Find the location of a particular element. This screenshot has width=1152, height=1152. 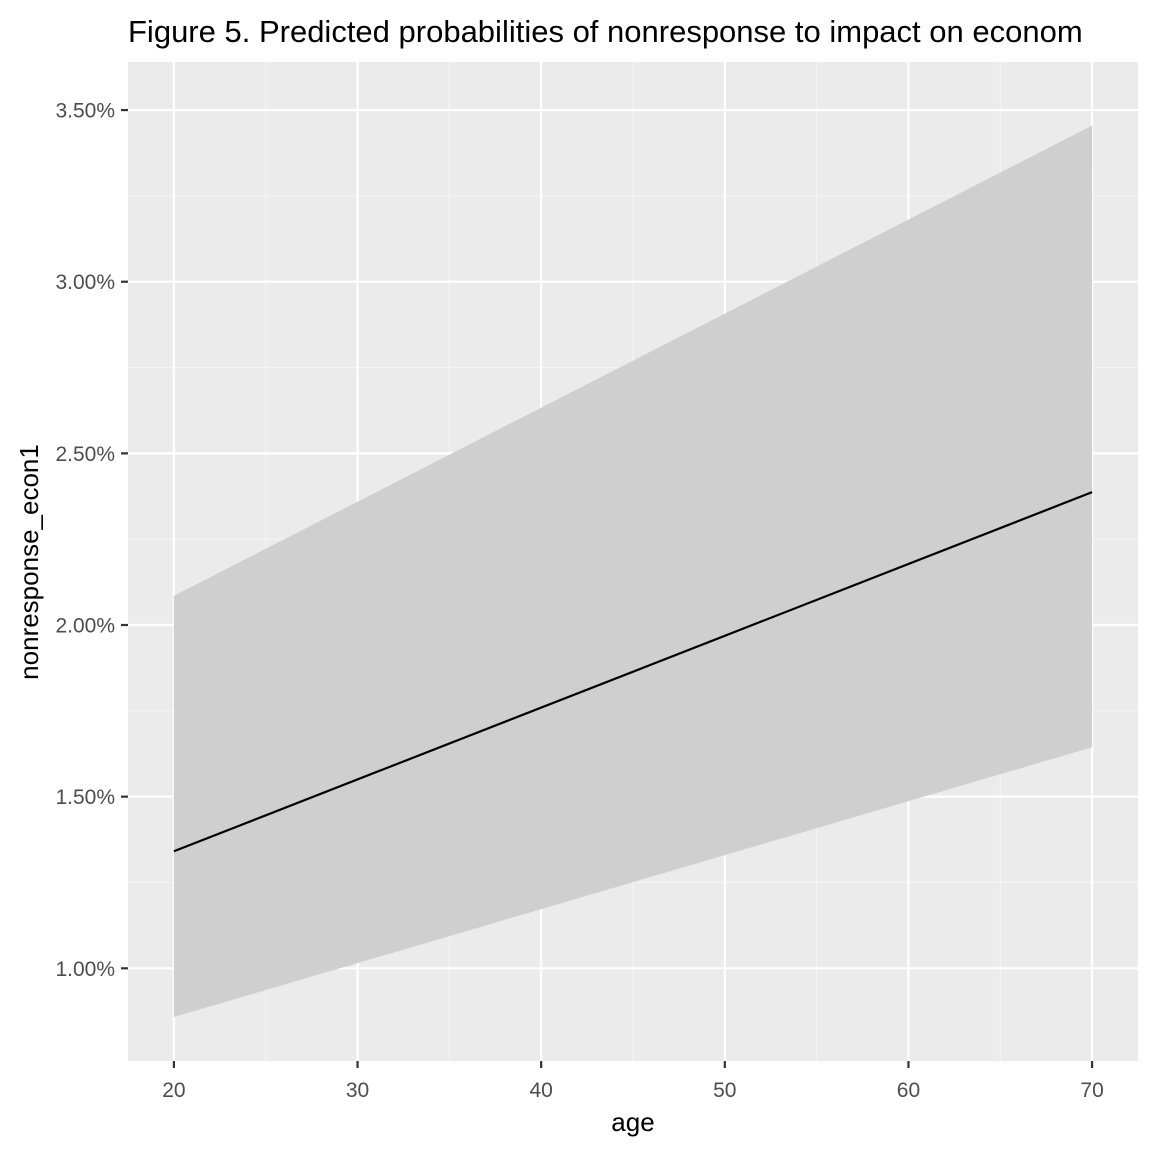

x-axis: 20 30 40 50 60 70 is located at coordinates (633, 1081).